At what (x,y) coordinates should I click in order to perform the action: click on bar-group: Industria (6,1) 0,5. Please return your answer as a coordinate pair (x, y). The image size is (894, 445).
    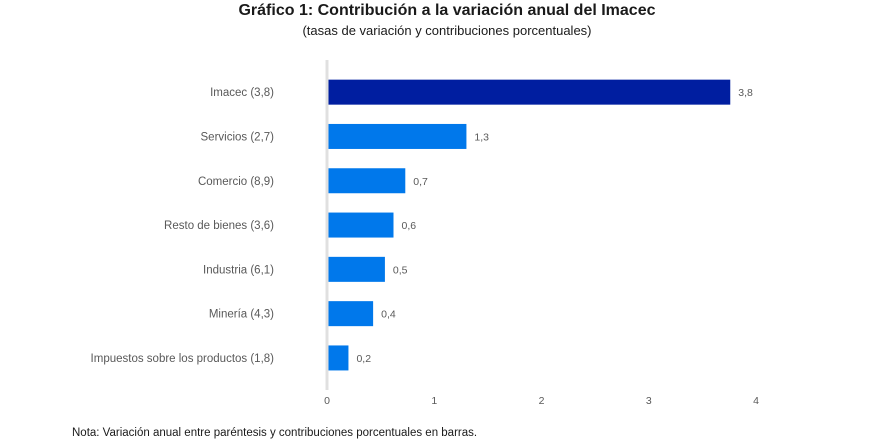
    Looking at the image, I should click on (305, 269).